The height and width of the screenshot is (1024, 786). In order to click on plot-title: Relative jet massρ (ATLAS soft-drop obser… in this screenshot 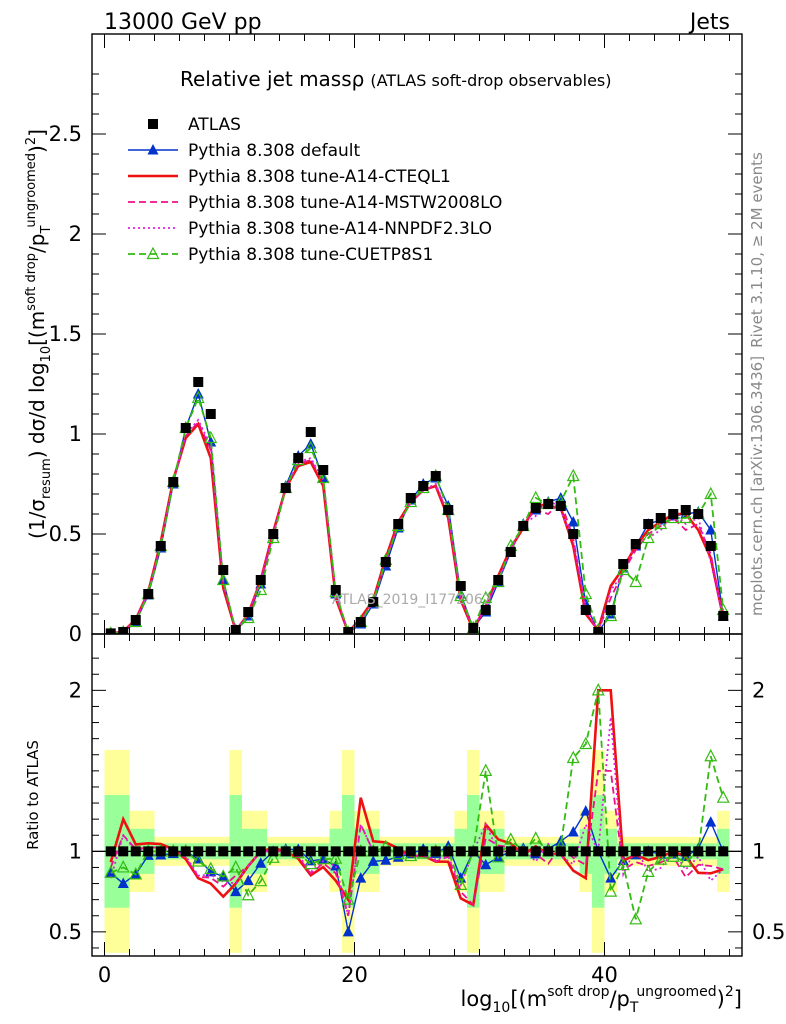, I will do `click(395, 79)`.